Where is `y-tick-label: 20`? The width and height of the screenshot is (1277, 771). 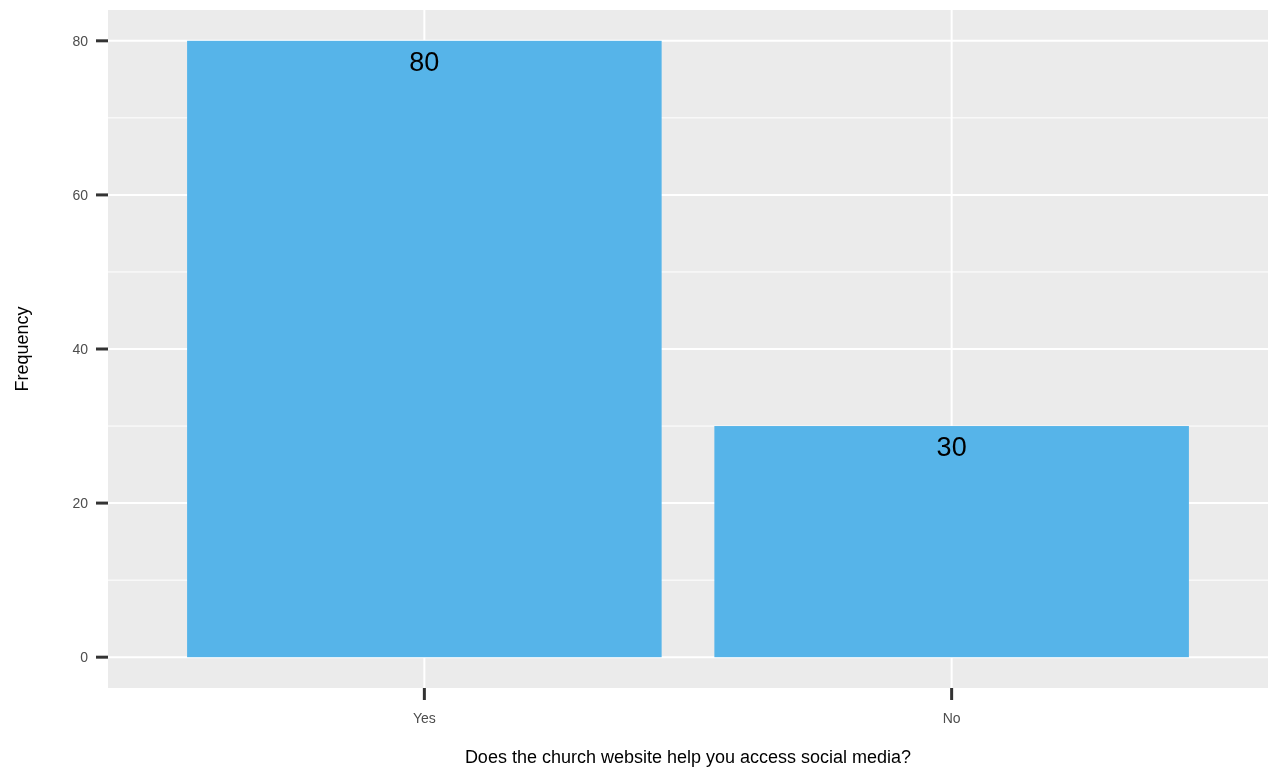
y-tick-label: 20 is located at coordinates (80, 502).